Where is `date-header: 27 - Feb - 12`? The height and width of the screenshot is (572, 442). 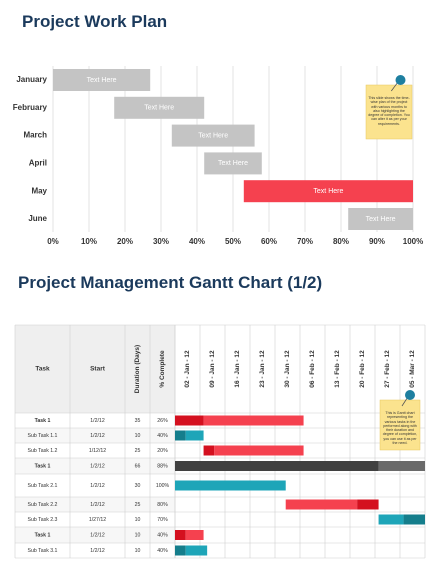 date-header: 27 - Feb - 12 is located at coordinates (387, 369).